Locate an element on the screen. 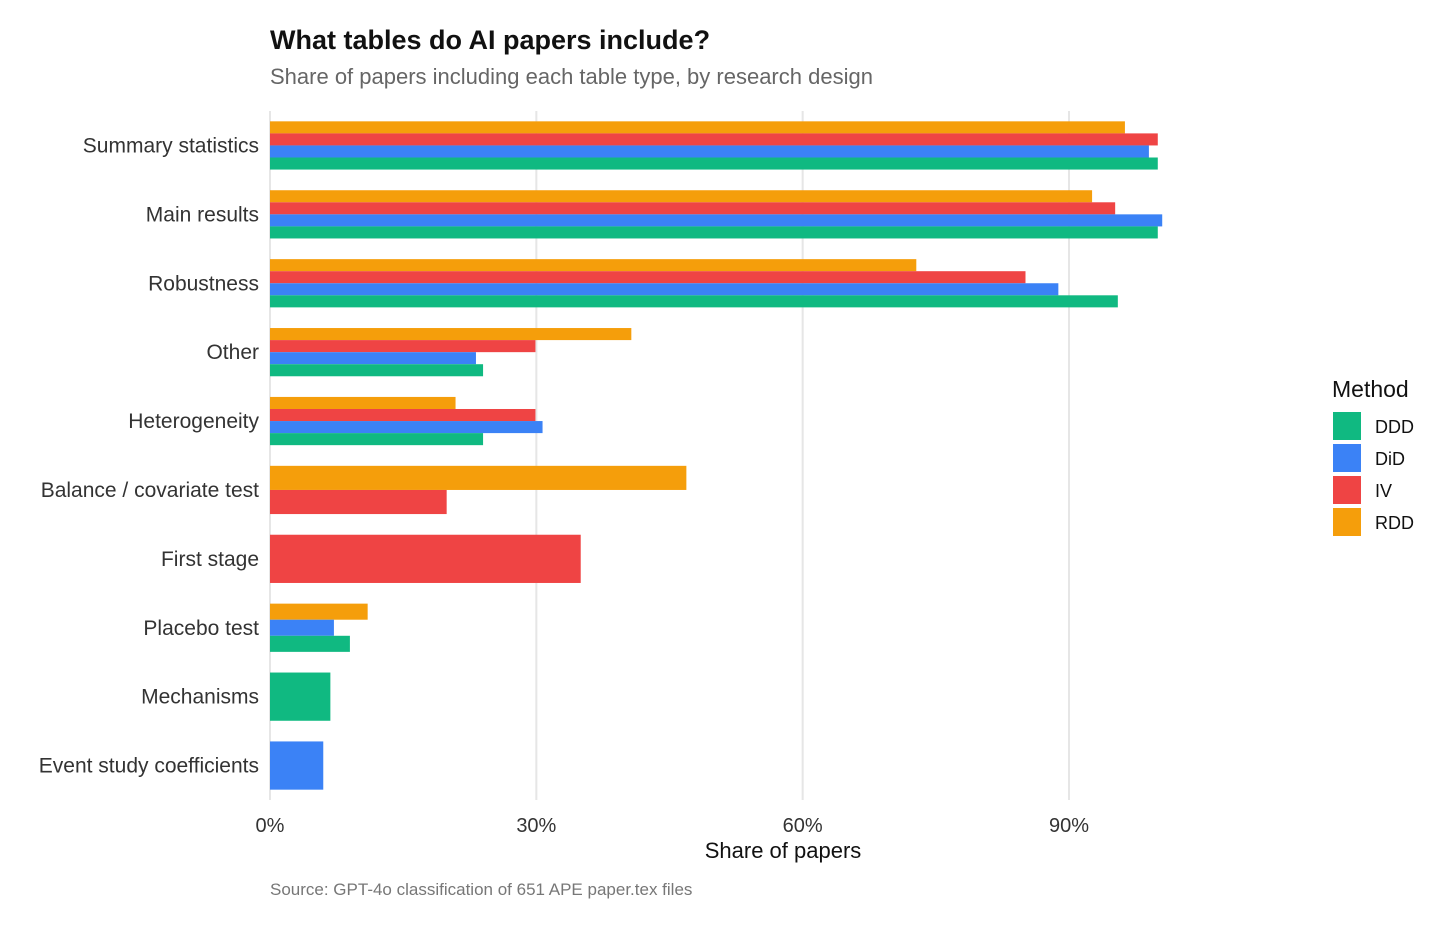  bar-rdd-other is located at coordinates (451, 334).